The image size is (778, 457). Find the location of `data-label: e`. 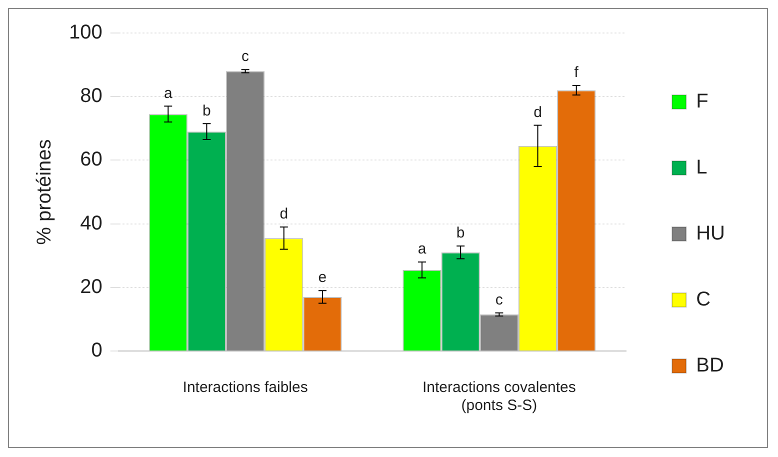

data-label: e is located at coordinates (322, 277).